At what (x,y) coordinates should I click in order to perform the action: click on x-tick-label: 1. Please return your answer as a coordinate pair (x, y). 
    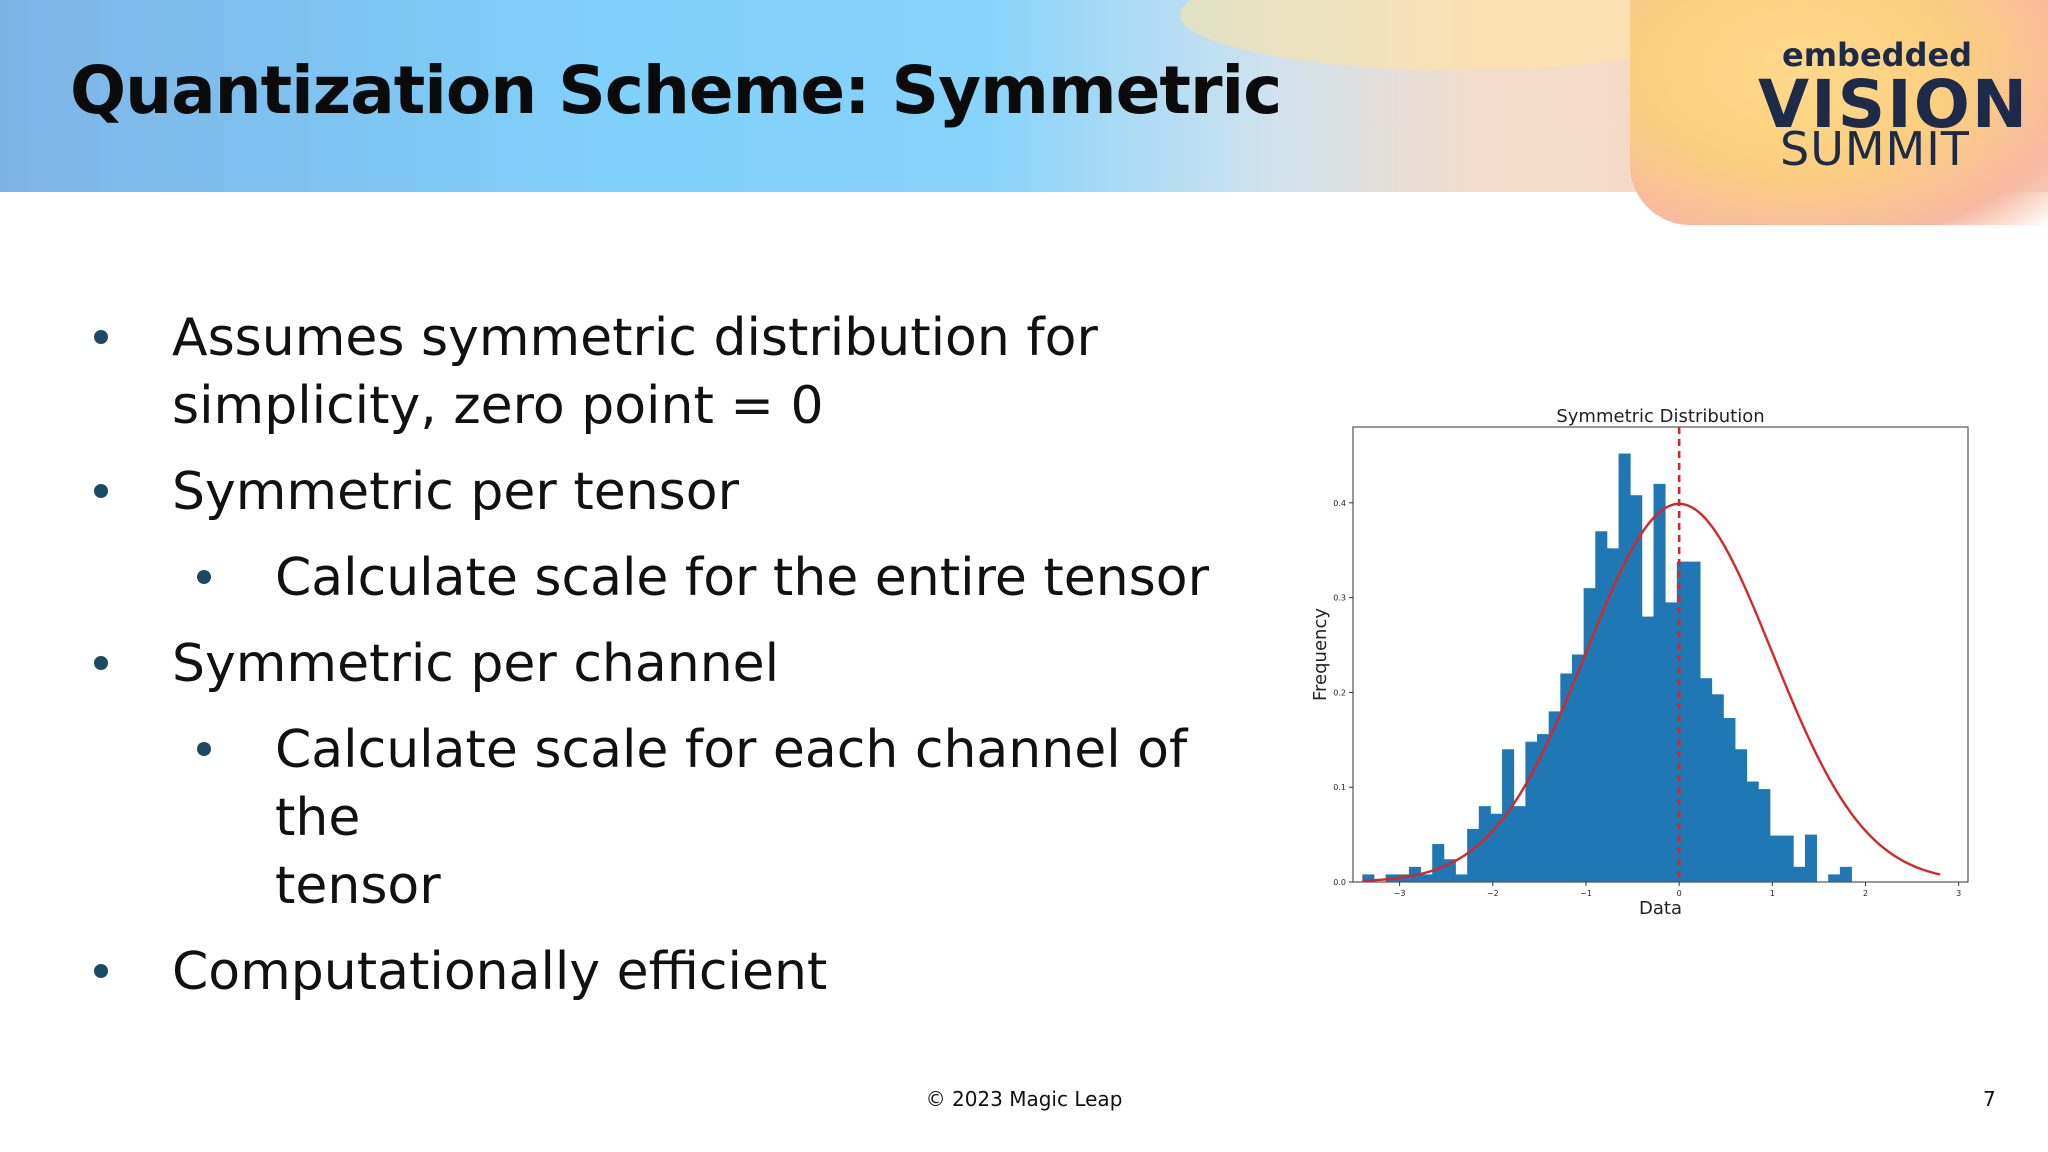
    Looking at the image, I should click on (1772, 893).